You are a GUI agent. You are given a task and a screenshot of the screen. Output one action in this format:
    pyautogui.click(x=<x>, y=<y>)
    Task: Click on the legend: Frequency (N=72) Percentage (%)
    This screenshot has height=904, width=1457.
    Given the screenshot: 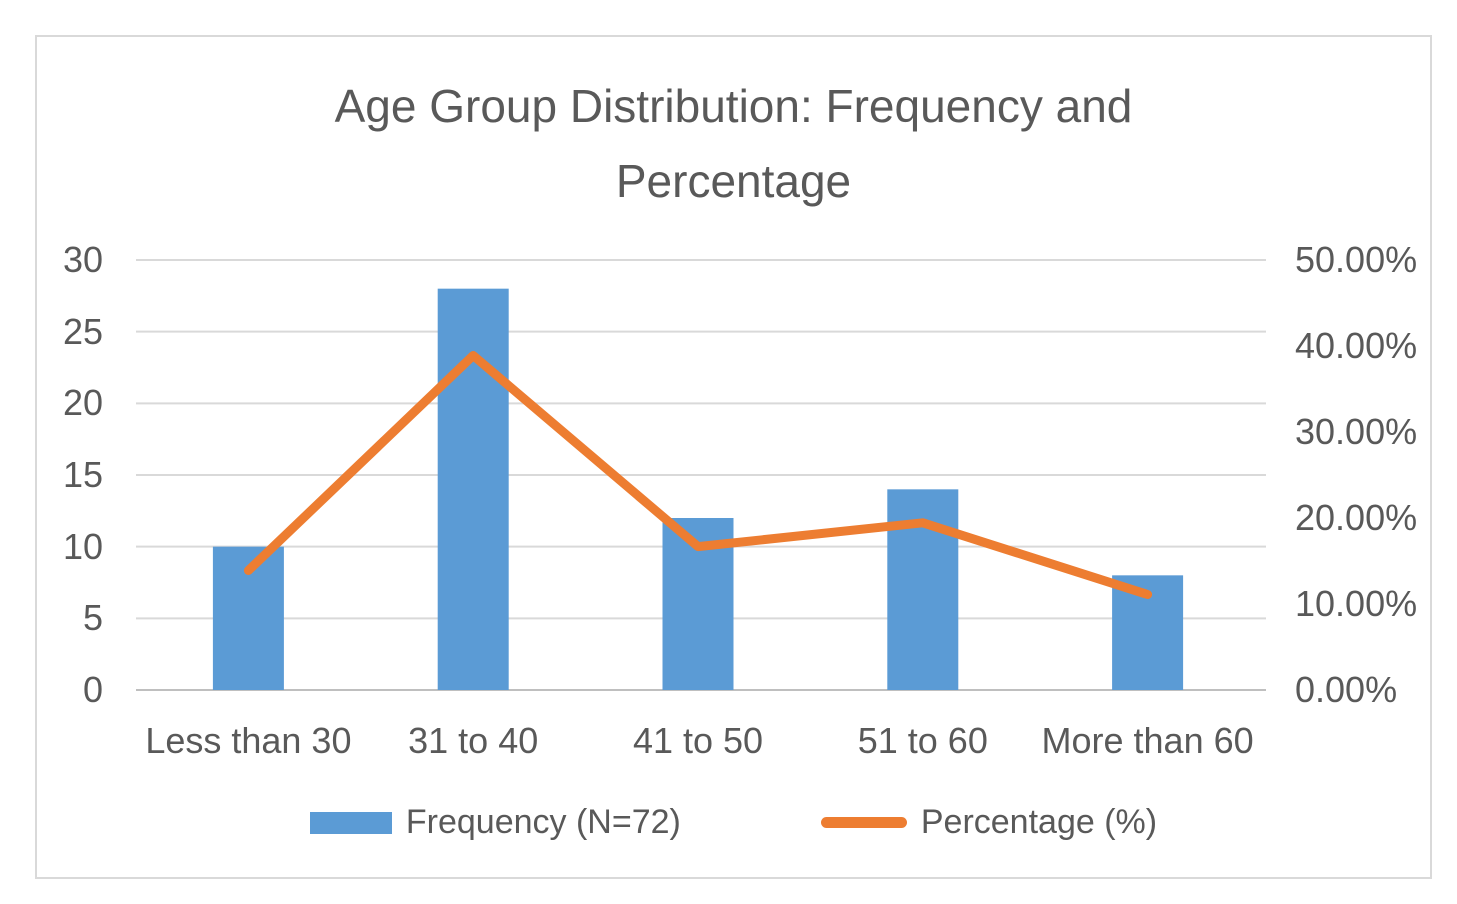 What is the action you would take?
    pyautogui.click(x=733, y=822)
    